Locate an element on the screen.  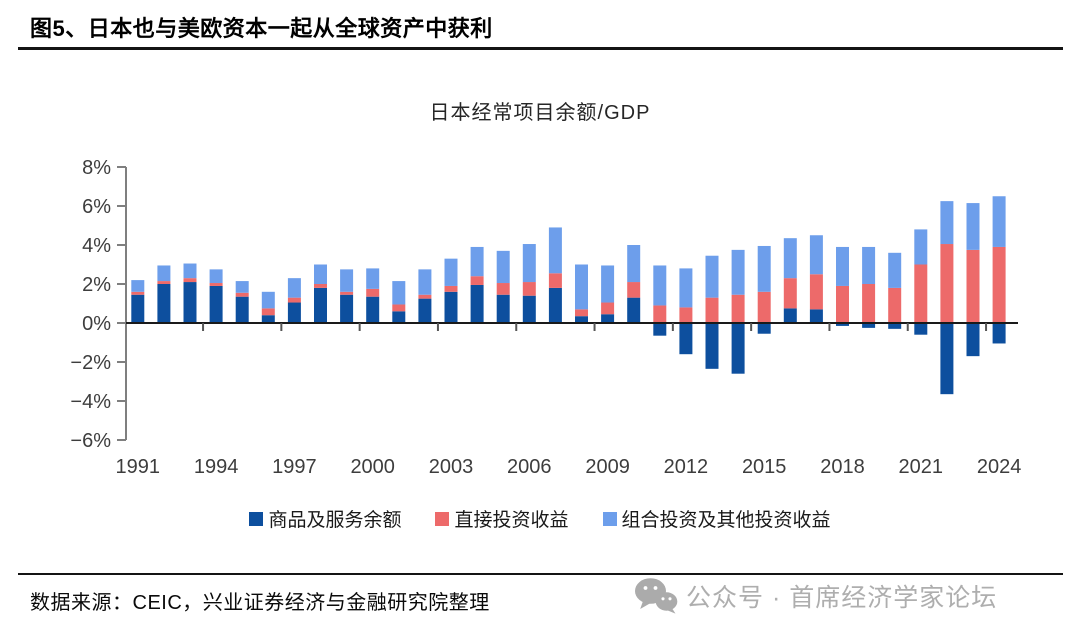
bar-segment-2017 is located at coordinates (816, 255).